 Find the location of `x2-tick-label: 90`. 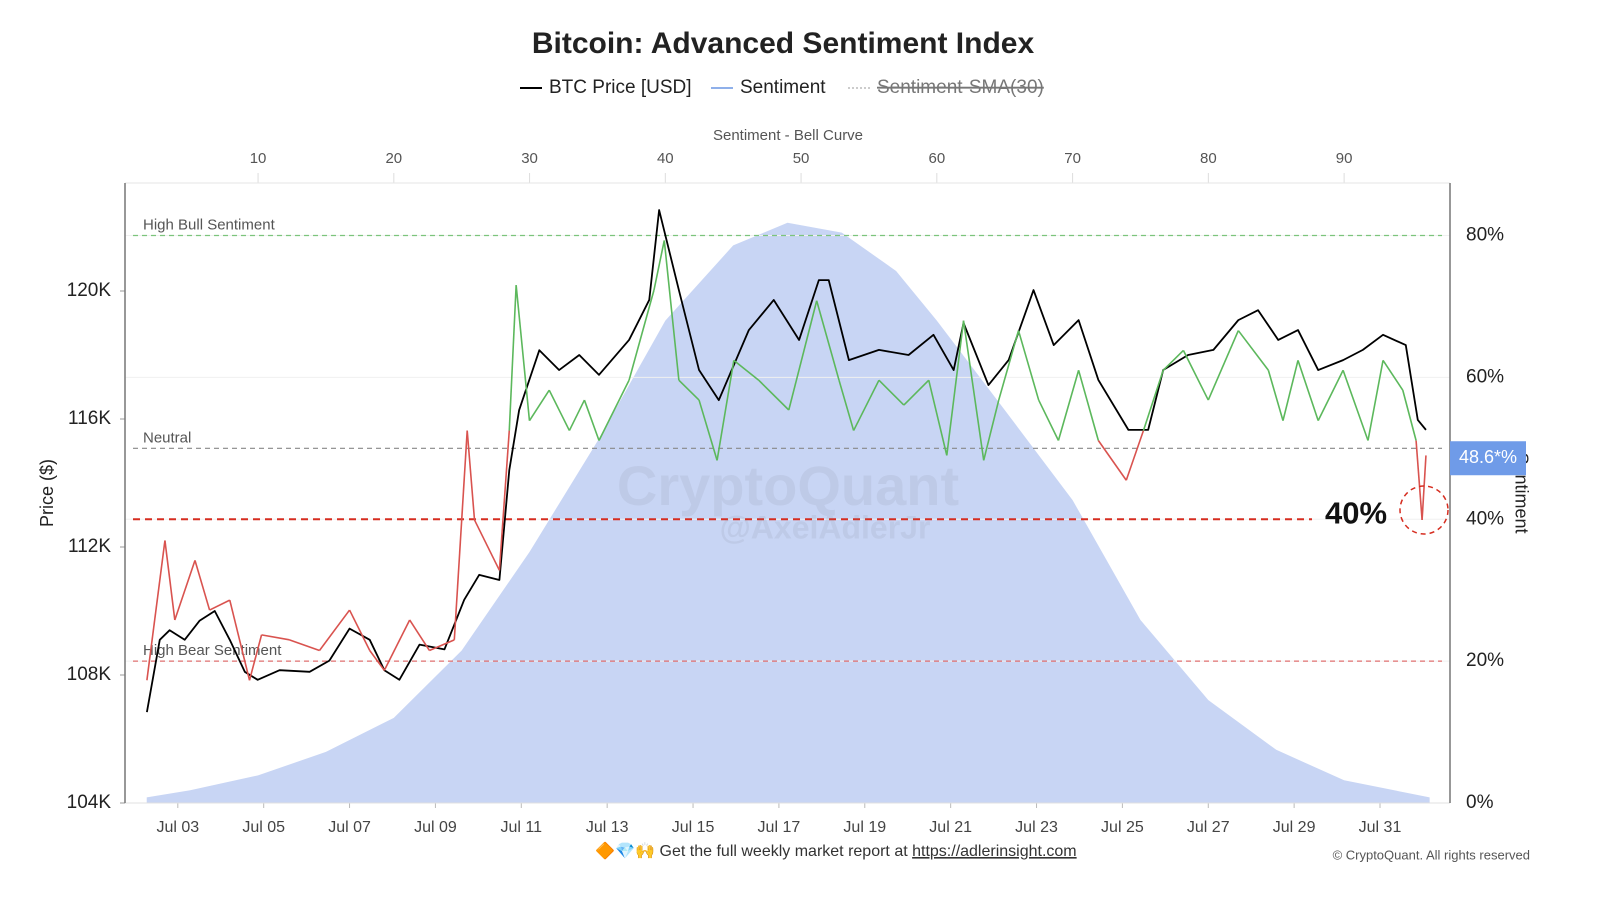

x2-tick-label: 90 is located at coordinates (1344, 158).